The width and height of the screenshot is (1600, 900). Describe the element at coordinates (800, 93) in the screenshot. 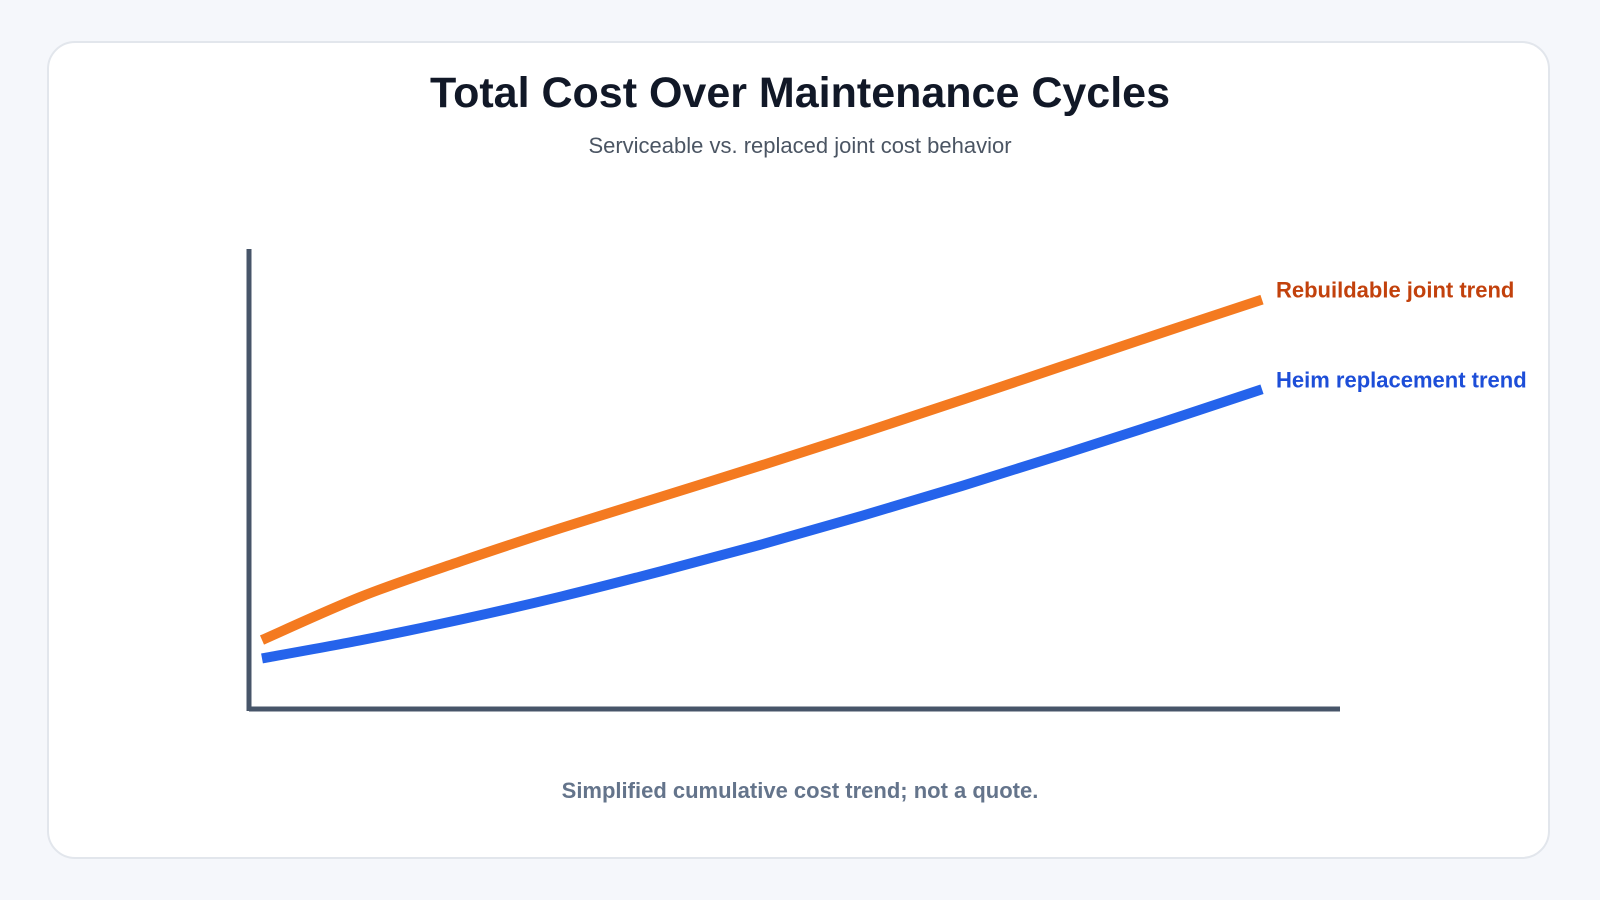

I see `chart-title: Total Cost Over Maintenance Cycles` at that location.